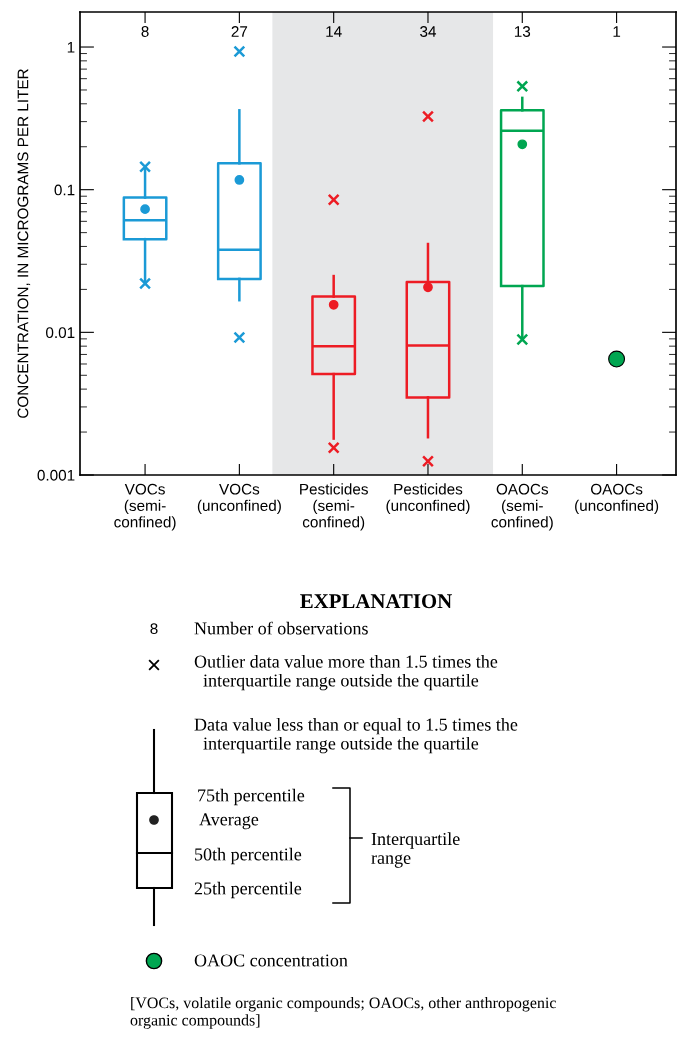 This screenshot has width=677, height=1039. I want to click on annotation: 34, so click(428, 31).